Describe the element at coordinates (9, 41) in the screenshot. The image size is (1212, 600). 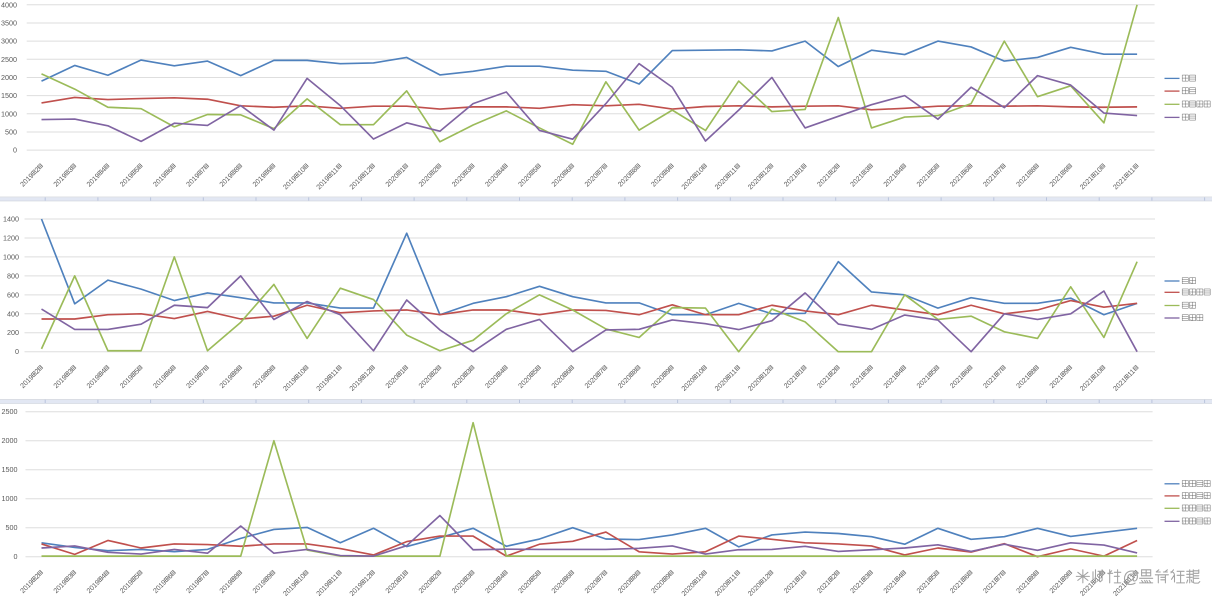
I see `svg-text: 3000` at that location.